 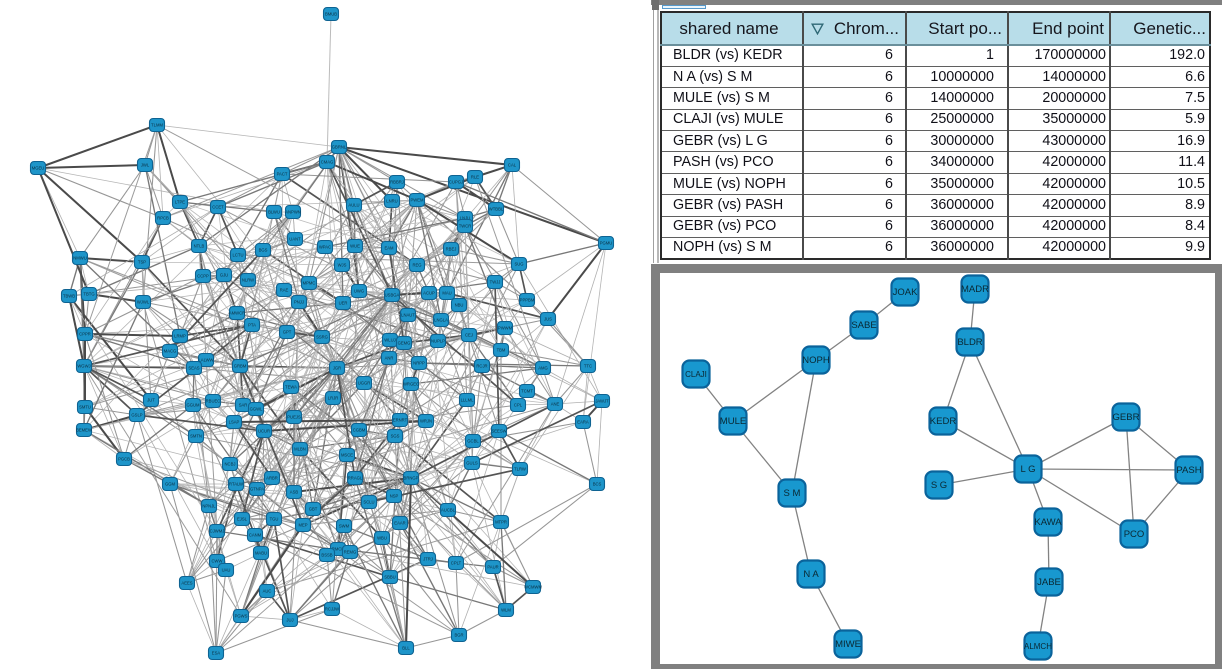 What do you see at coordinates (520, 469) in the screenshot?
I see `svg-text: TLRW` at bounding box center [520, 469].